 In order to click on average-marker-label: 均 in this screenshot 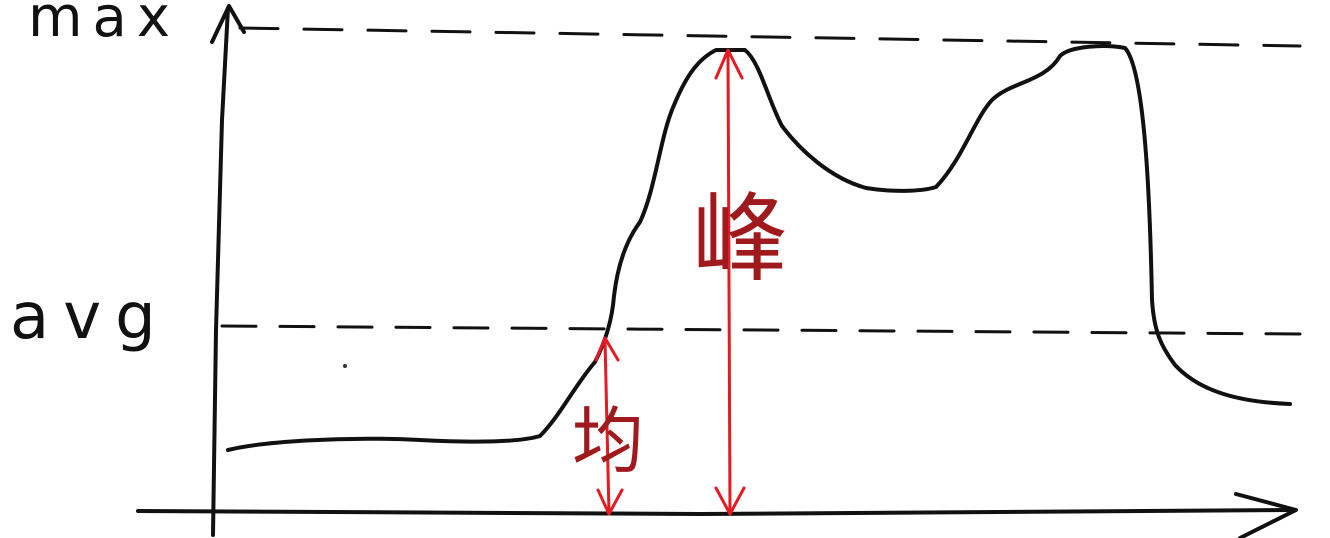, I will do `click(608, 441)`.